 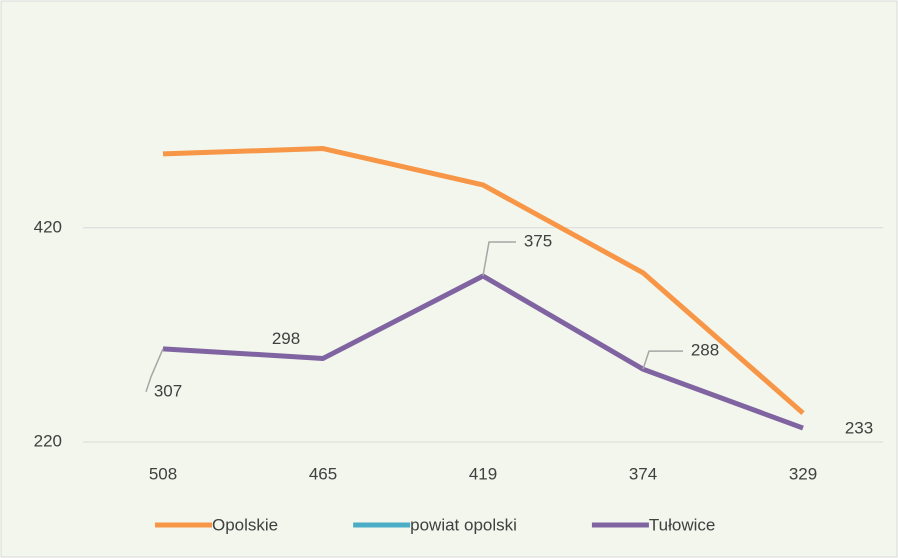 What do you see at coordinates (286, 338) in the screenshot?
I see `data-label: 298` at bounding box center [286, 338].